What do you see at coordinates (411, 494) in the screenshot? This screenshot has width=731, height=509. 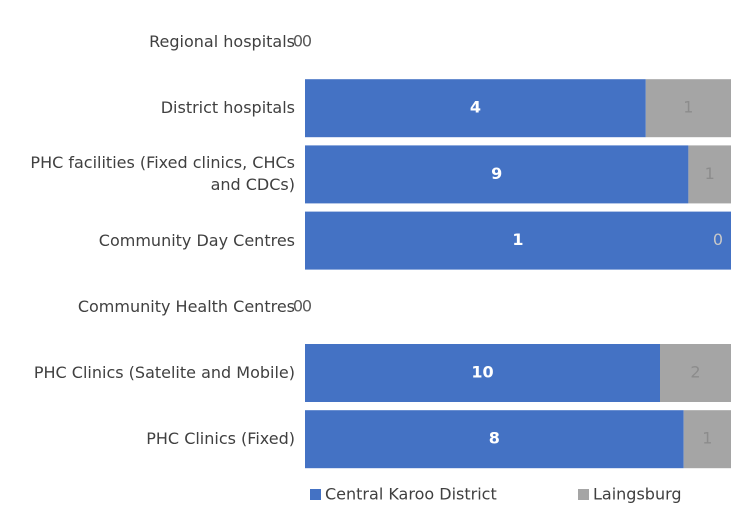 I see `legend-label: Central Karoo District` at bounding box center [411, 494].